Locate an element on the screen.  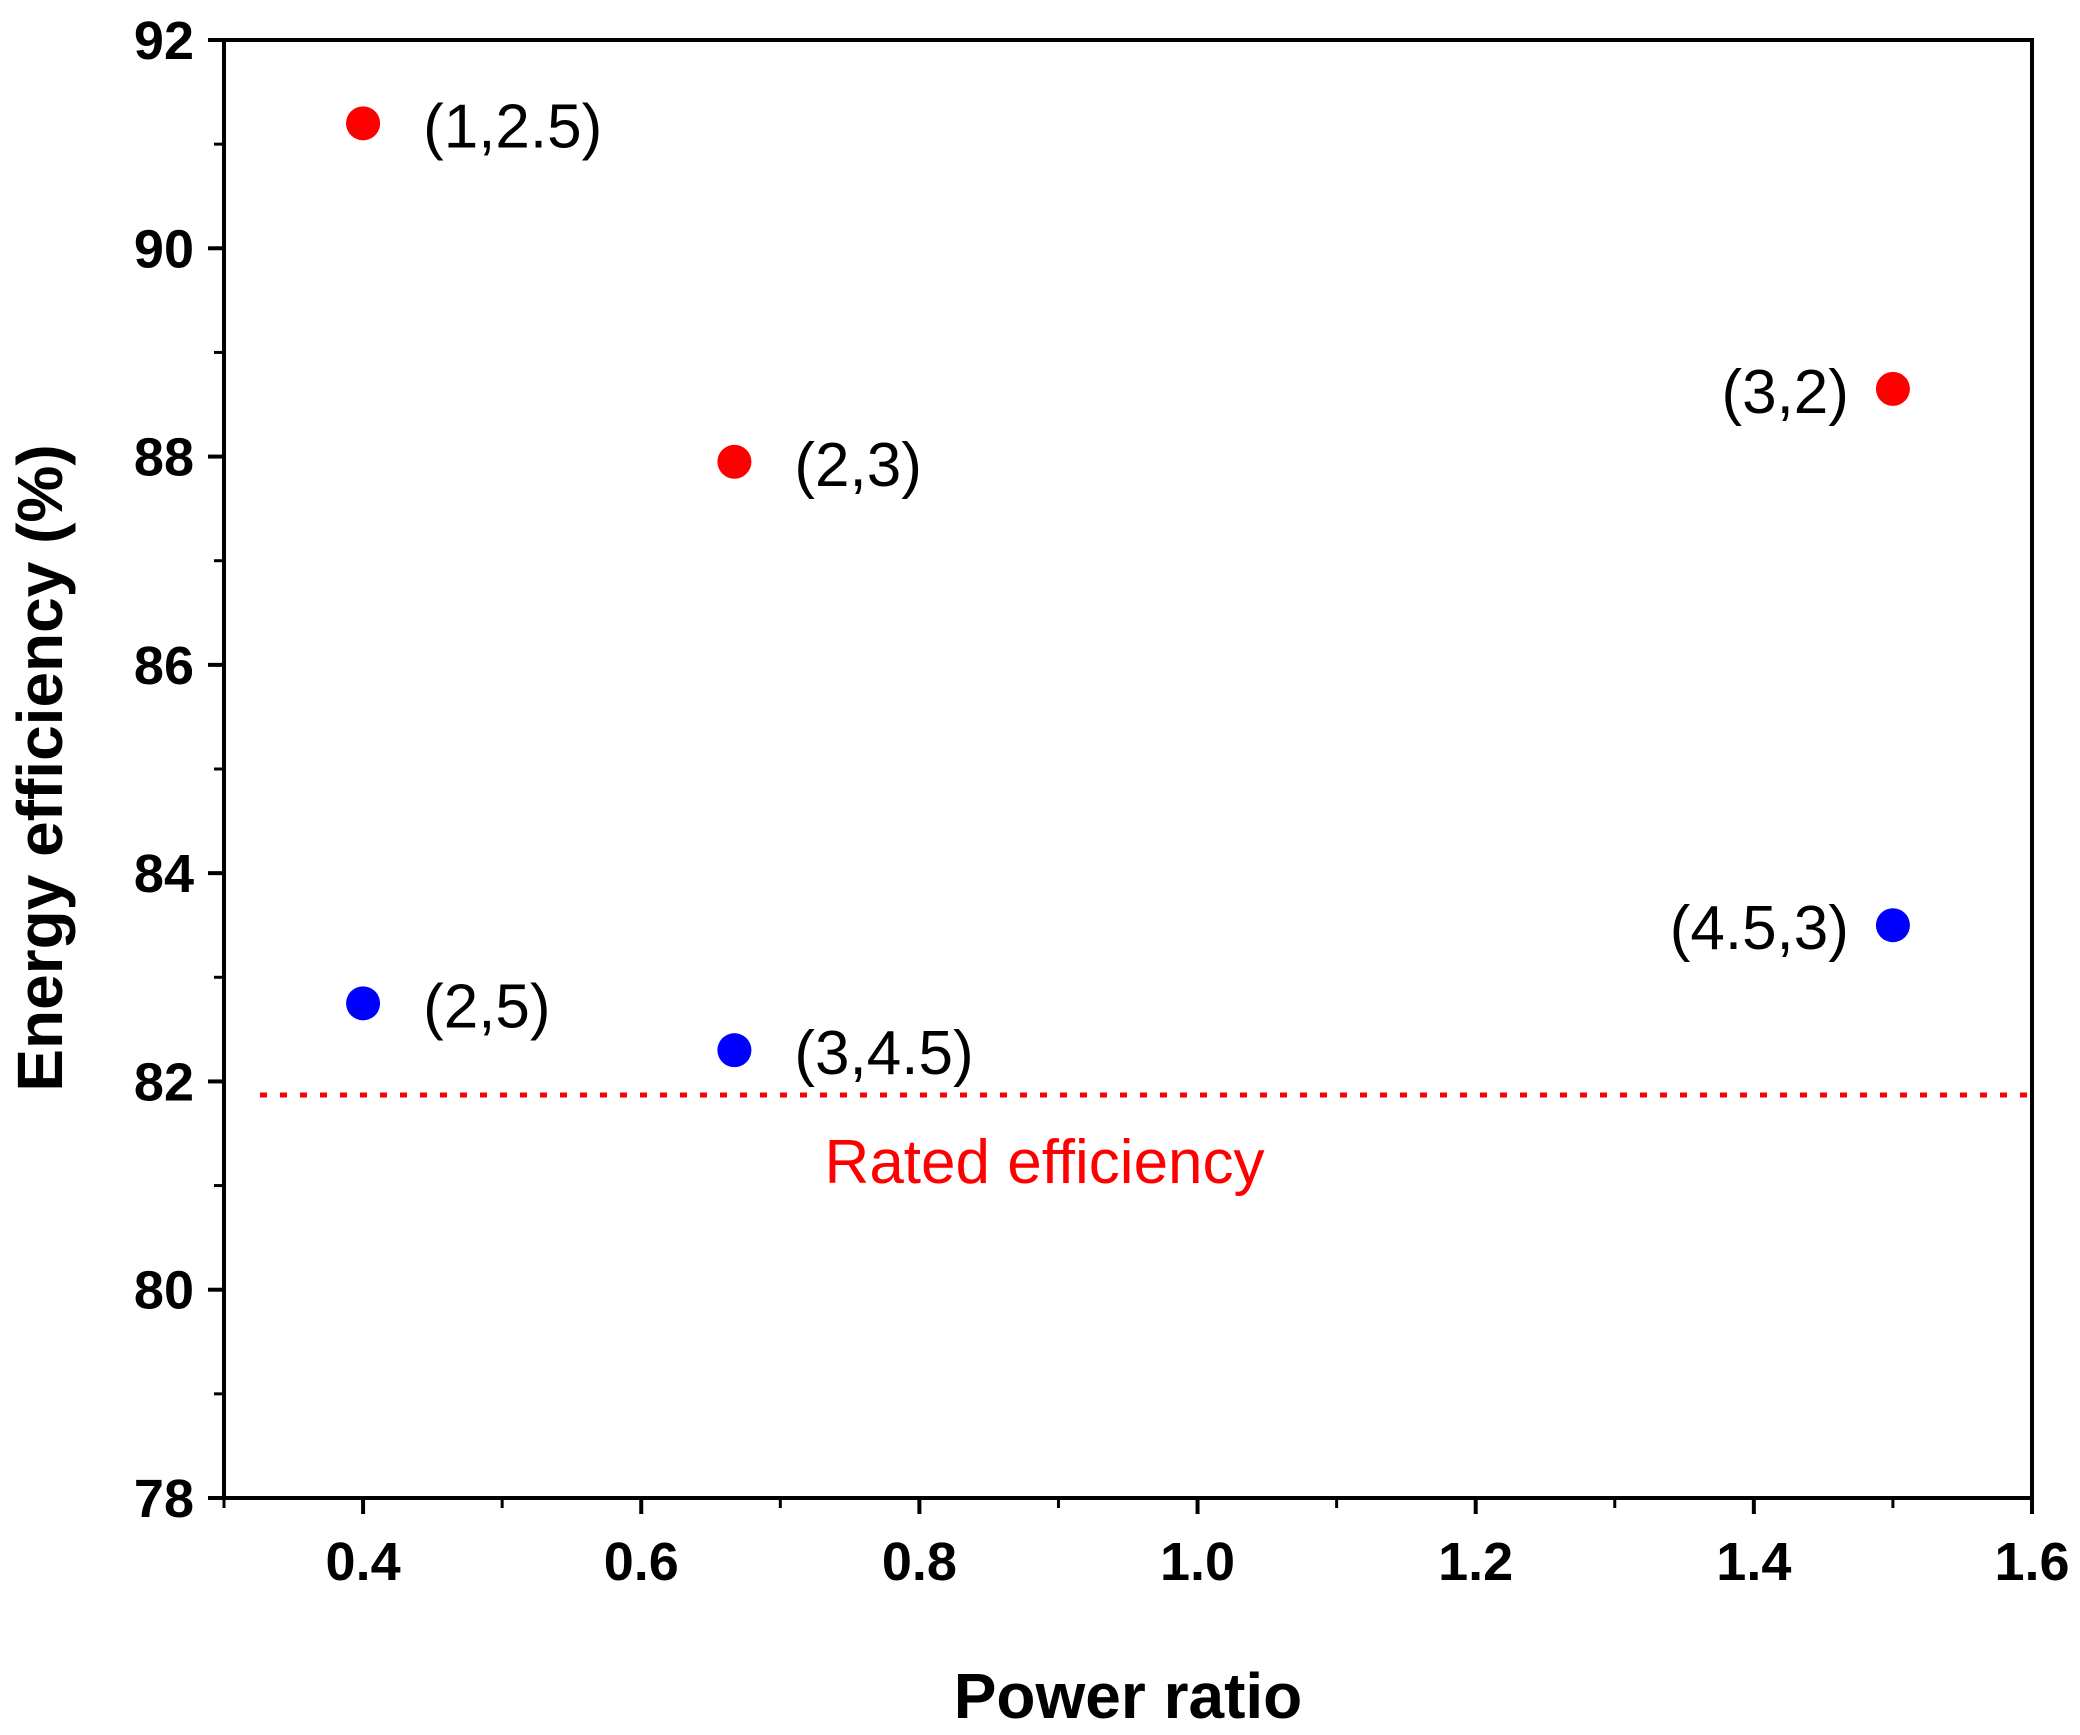
y-tick-label: 92 is located at coordinates (164, 41).